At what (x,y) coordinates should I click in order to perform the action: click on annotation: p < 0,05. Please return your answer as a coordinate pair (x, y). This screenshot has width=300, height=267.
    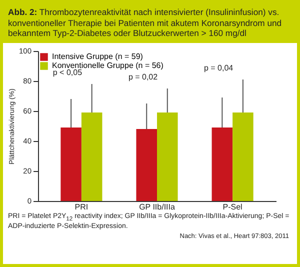
    Looking at the image, I should click on (67, 72).